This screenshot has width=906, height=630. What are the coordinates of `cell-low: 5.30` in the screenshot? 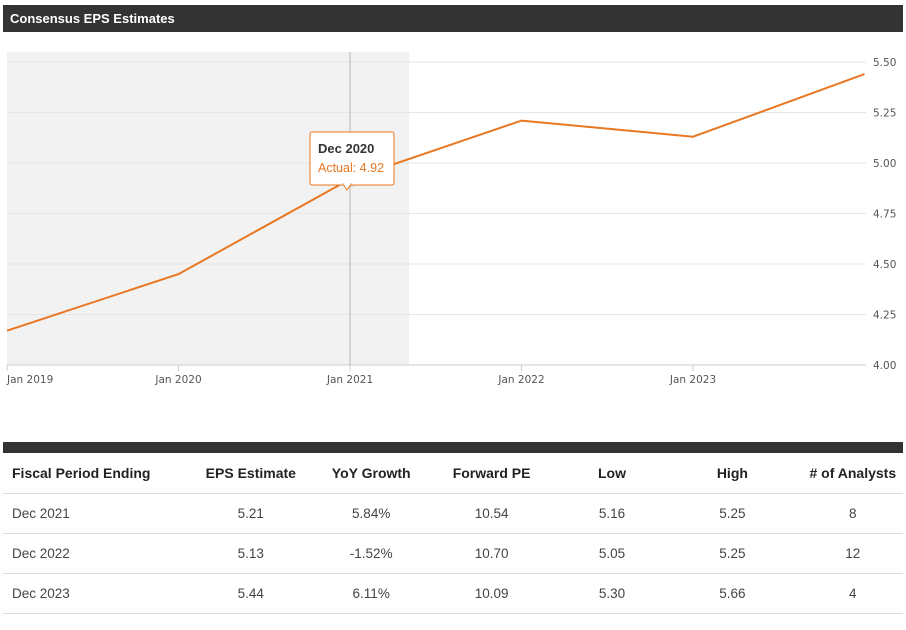 It's located at (612, 593).